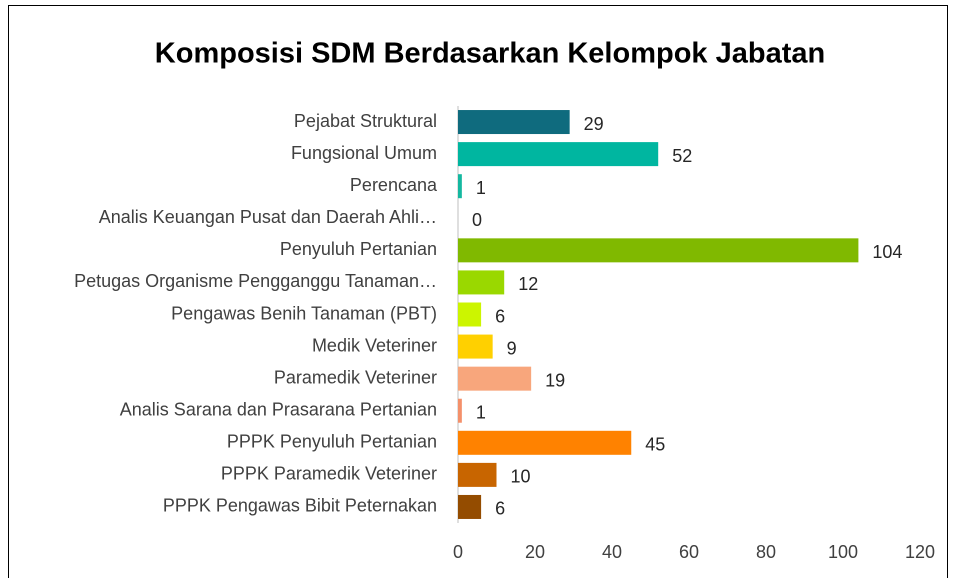 The height and width of the screenshot is (578, 957). I want to click on y-tick-label: Penyuluh Pertanian, so click(358, 249).